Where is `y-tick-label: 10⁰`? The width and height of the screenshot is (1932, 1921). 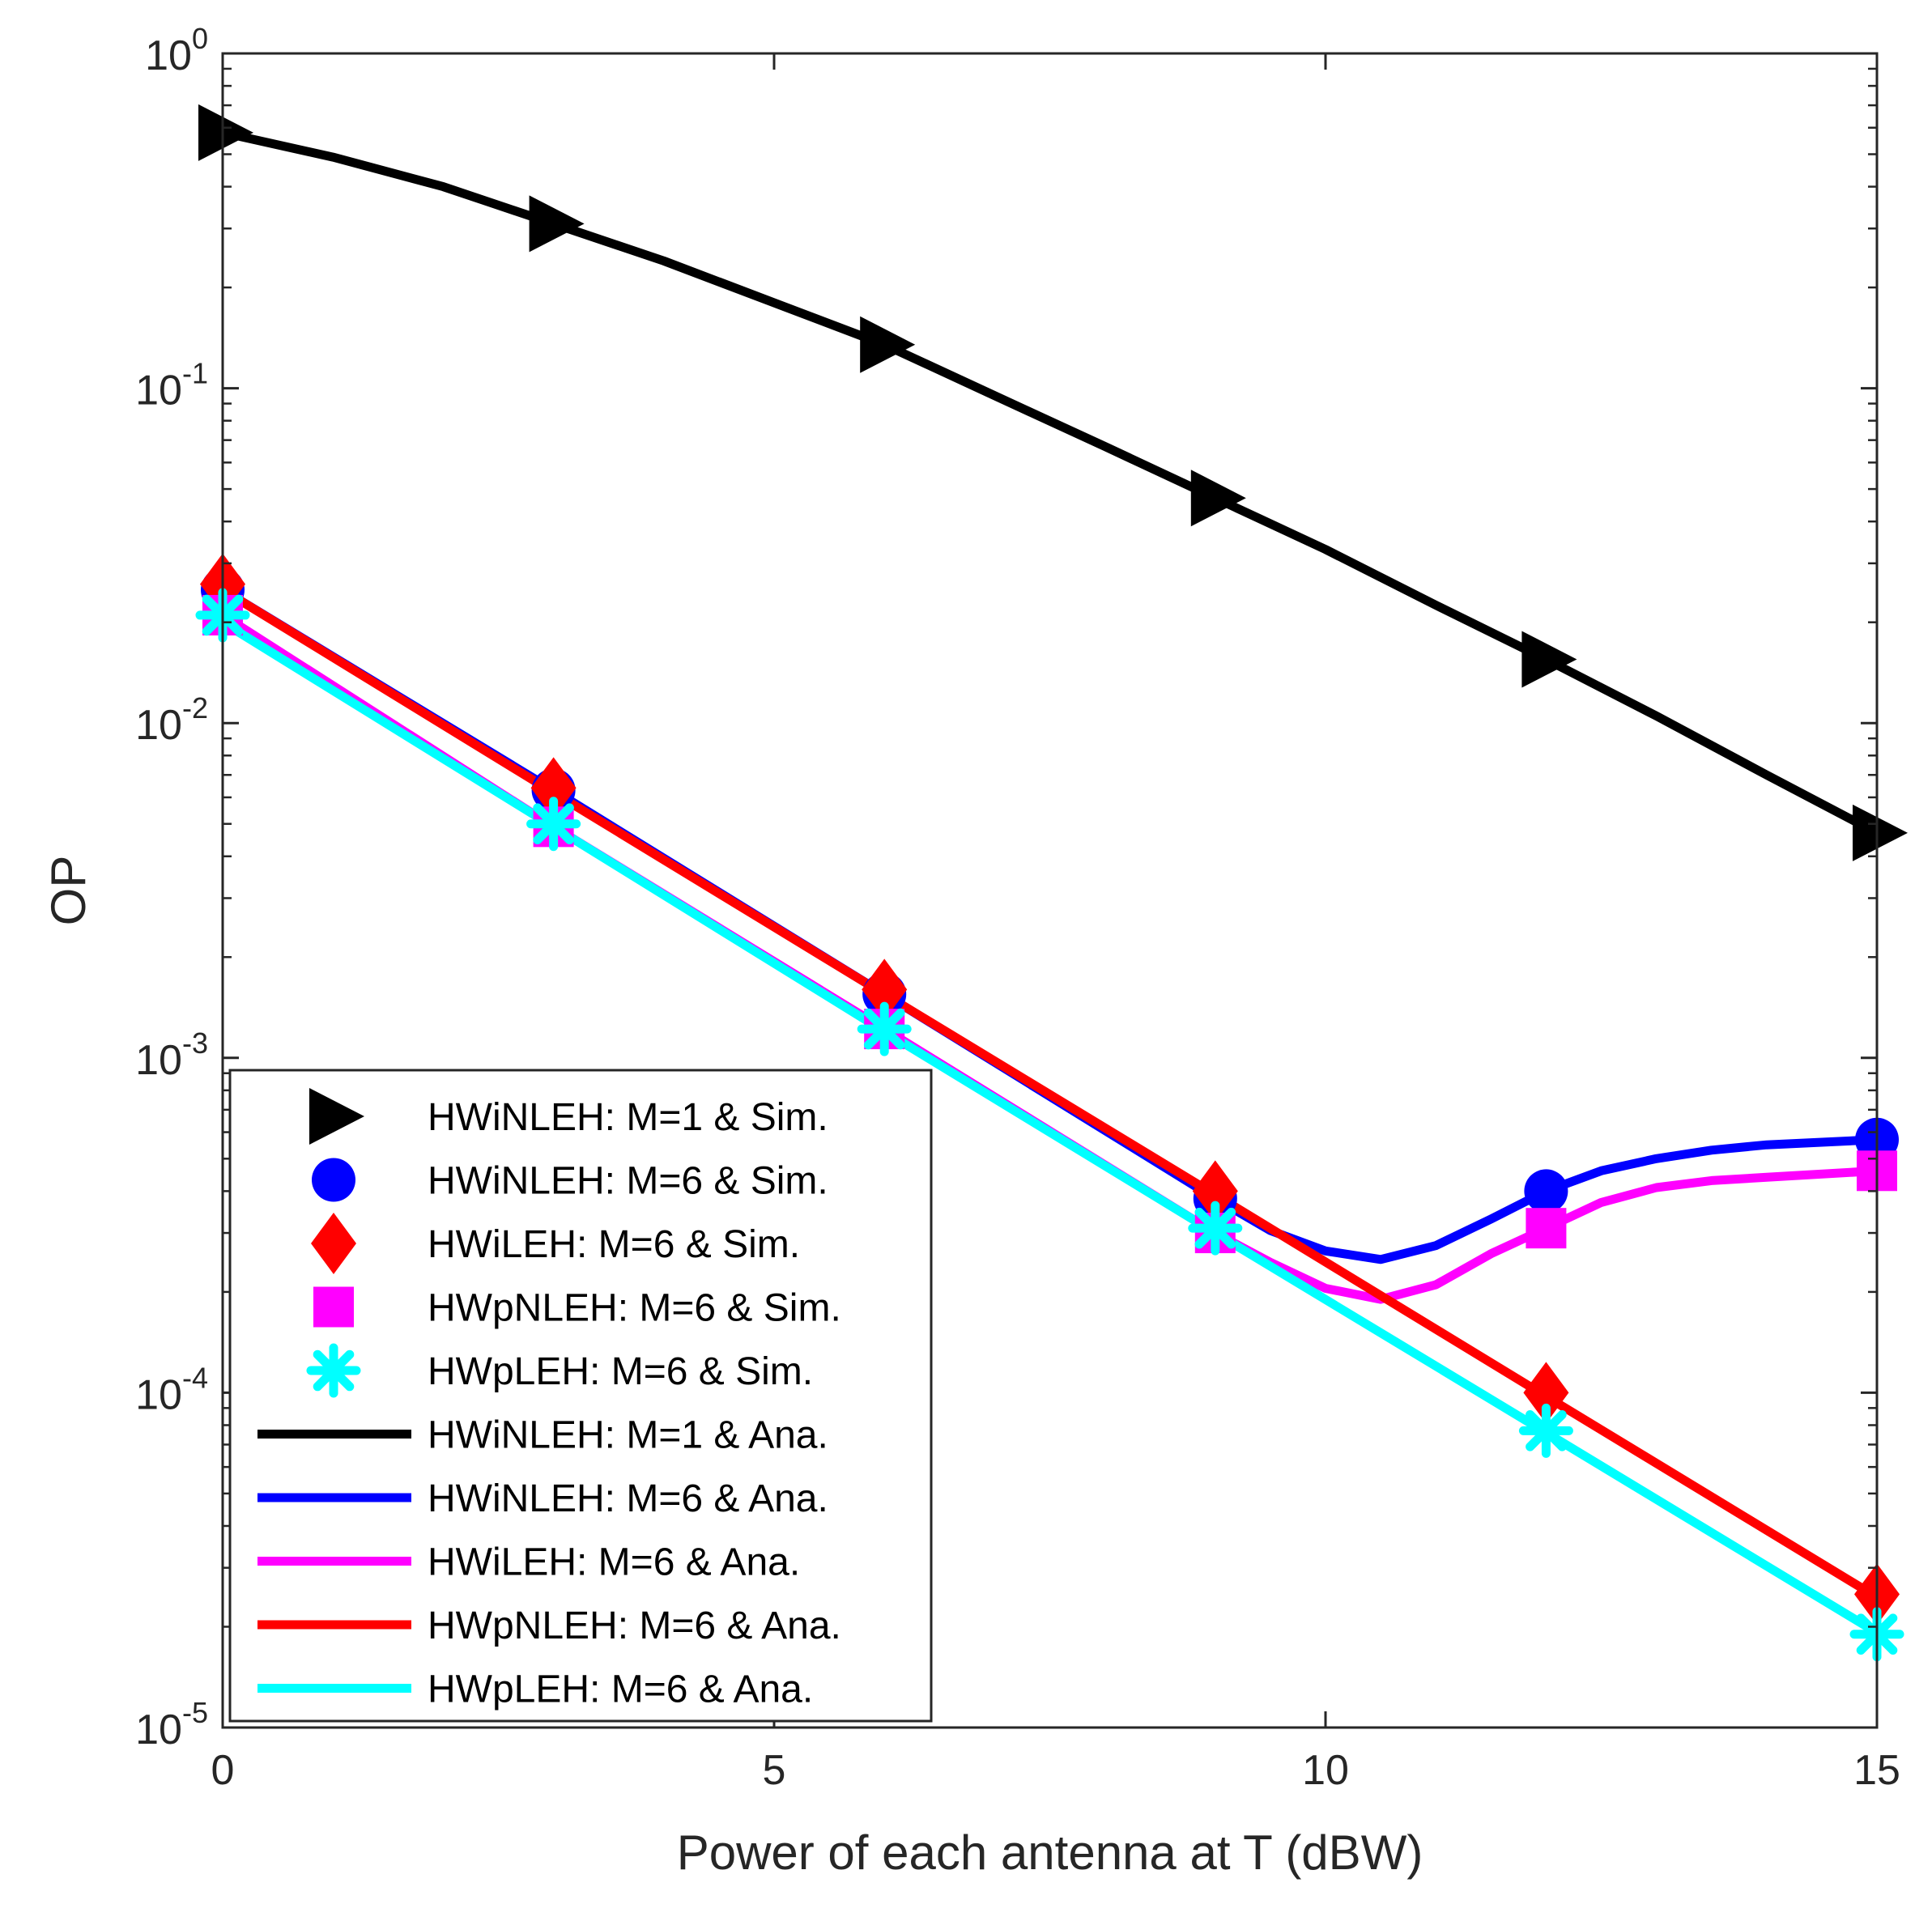 y-tick-label: 10⁰ is located at coordinates (177, 50).